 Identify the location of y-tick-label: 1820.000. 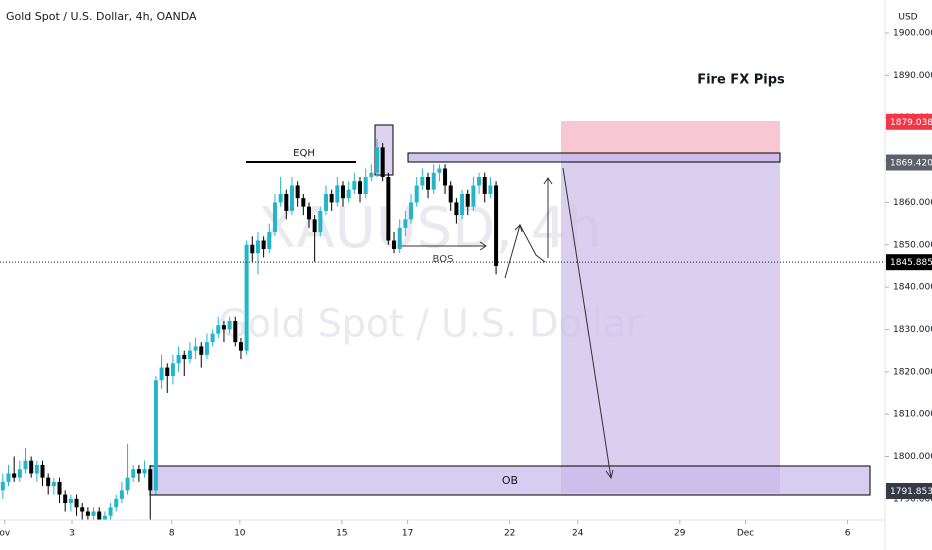
(912, 372).